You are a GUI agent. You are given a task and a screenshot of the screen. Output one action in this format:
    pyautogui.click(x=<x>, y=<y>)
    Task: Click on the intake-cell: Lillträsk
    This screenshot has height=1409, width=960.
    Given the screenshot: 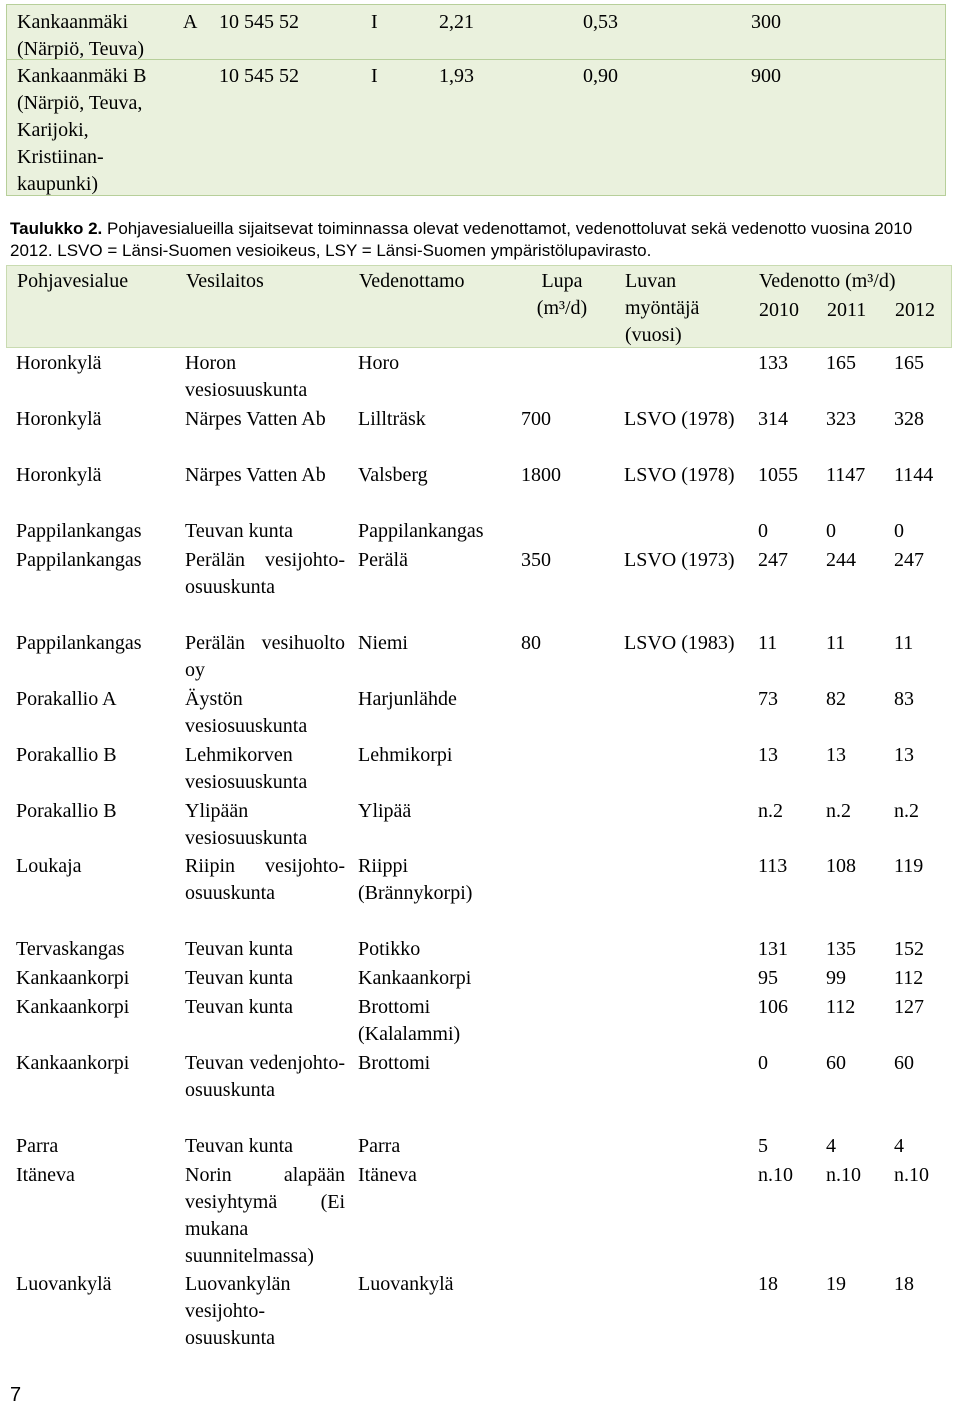 What is the action you would take?
    pyautogui.click(x=392, y=419)
    